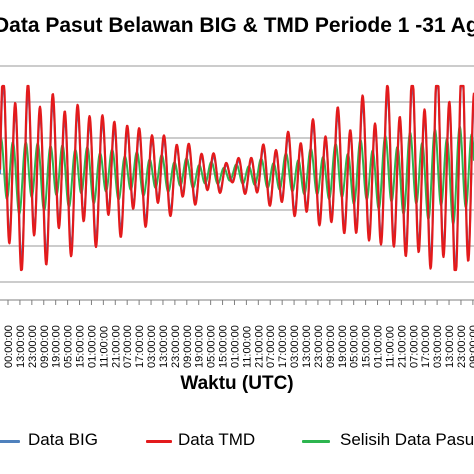  I want to click on x-tick-label: 00:00:00, so click(9, 346).